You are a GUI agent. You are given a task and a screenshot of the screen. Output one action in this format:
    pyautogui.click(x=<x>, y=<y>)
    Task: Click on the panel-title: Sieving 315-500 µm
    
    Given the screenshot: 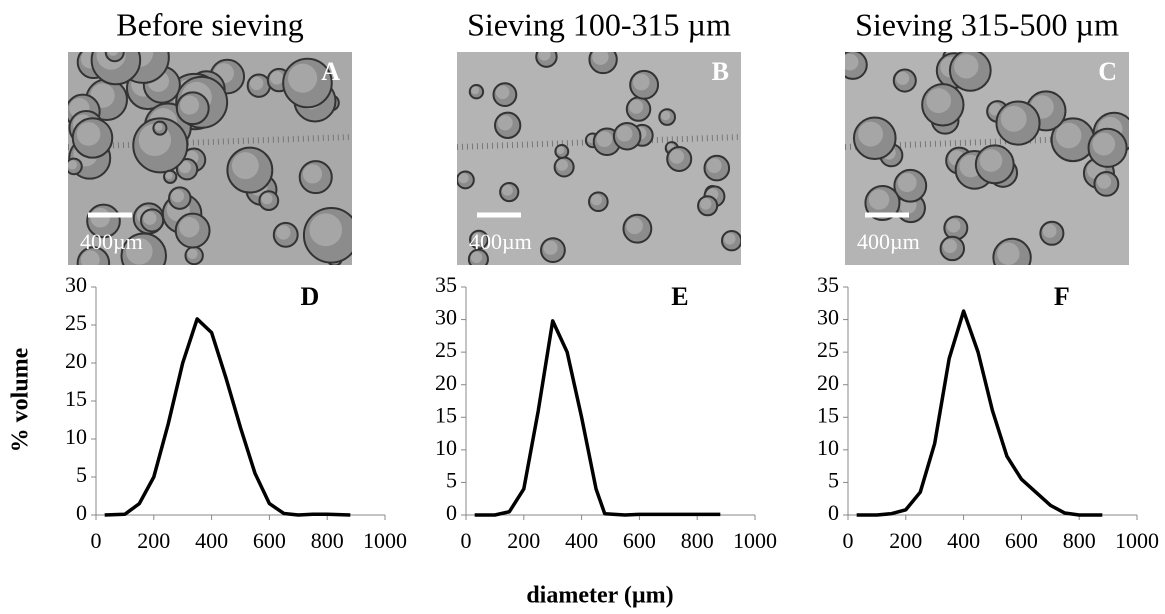 What is the action you would take?
    pyautogui.click(x=987, y=24)
    